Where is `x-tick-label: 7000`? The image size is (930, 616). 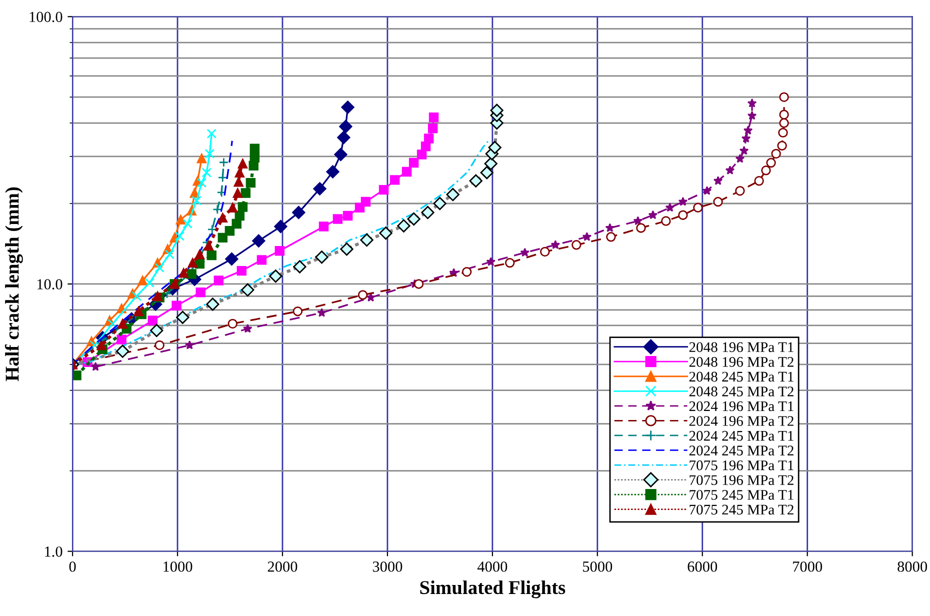
x-tick-label: 7000 is located at coordinates (807, 566).